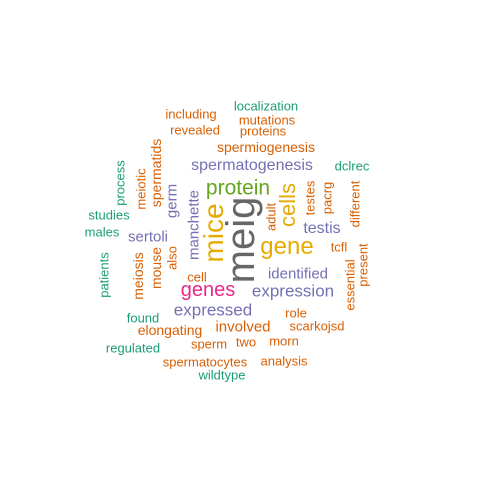 Image resolution: width=480 pixels, height=480 pixels. I want to click on word-tcfl: tcfl, so click(339, 247).